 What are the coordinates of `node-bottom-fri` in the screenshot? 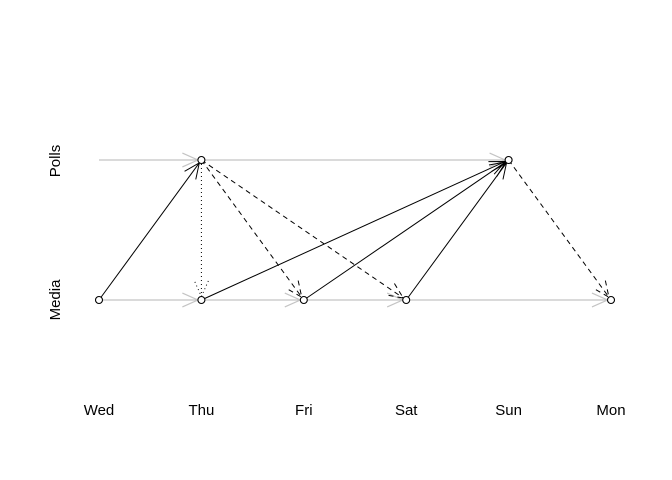 It's located at (303, 300).